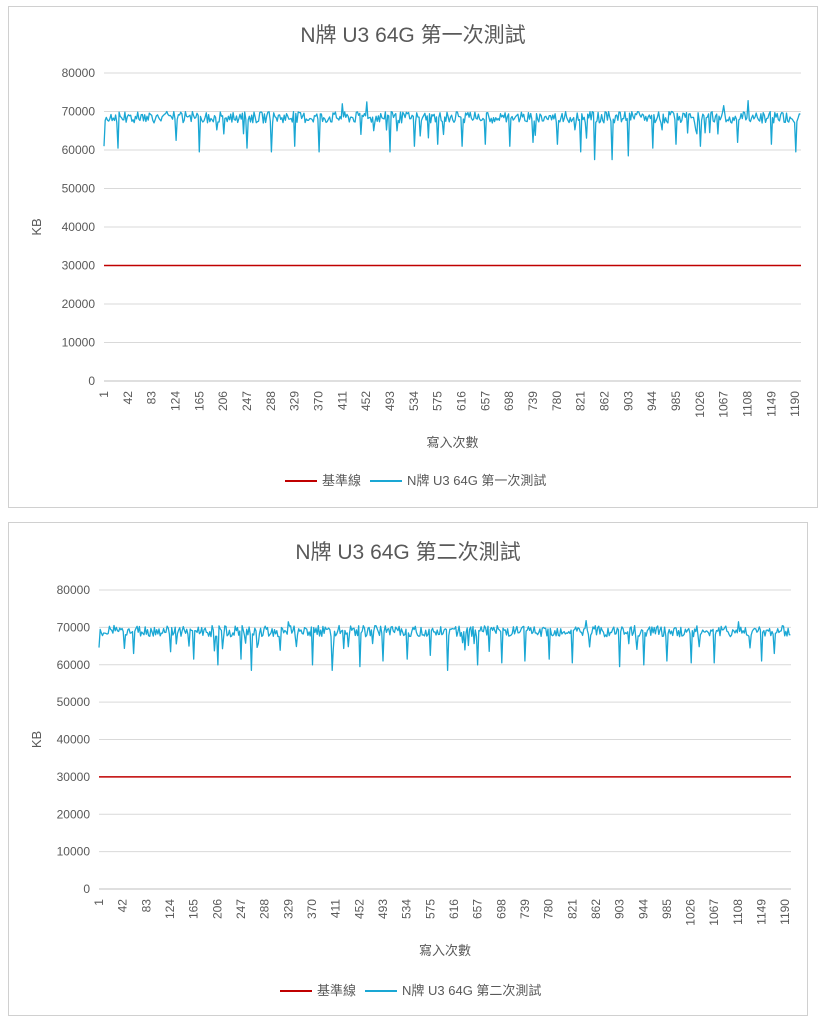  Describe the element at coordinates (412, 35) in the screenshot. I see `chart-title: N牌 U3 64G 第一次測試` at that location.